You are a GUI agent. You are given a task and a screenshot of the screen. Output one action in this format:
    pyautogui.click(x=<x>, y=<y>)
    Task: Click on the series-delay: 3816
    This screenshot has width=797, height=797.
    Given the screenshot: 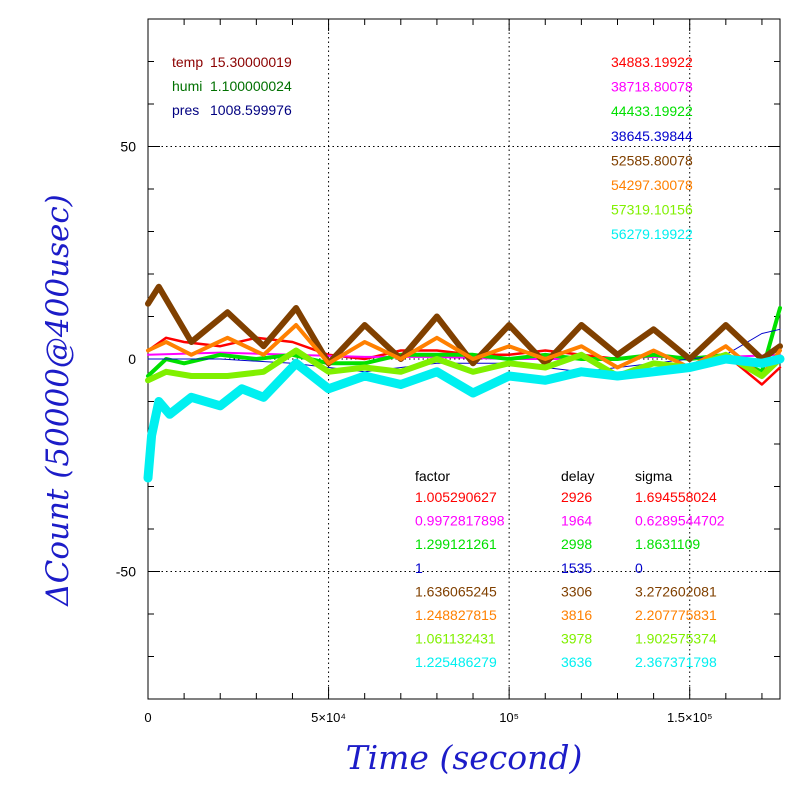 What is the action you would take?
    pyautogui.click(x=576, y=615)
    